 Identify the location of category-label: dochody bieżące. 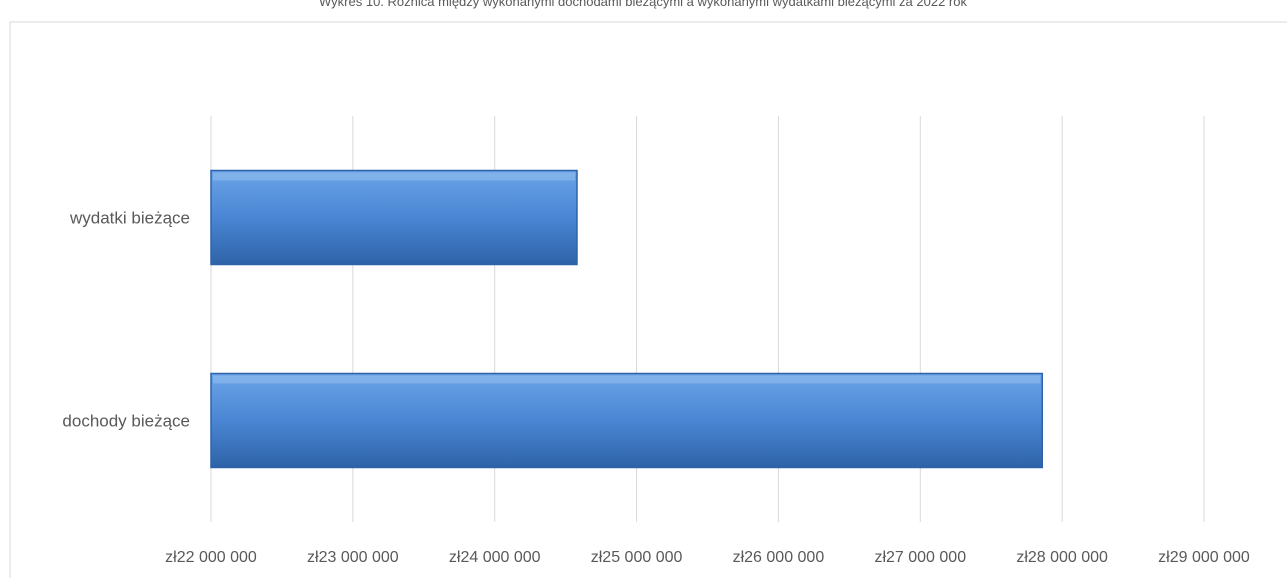
(126, 421).